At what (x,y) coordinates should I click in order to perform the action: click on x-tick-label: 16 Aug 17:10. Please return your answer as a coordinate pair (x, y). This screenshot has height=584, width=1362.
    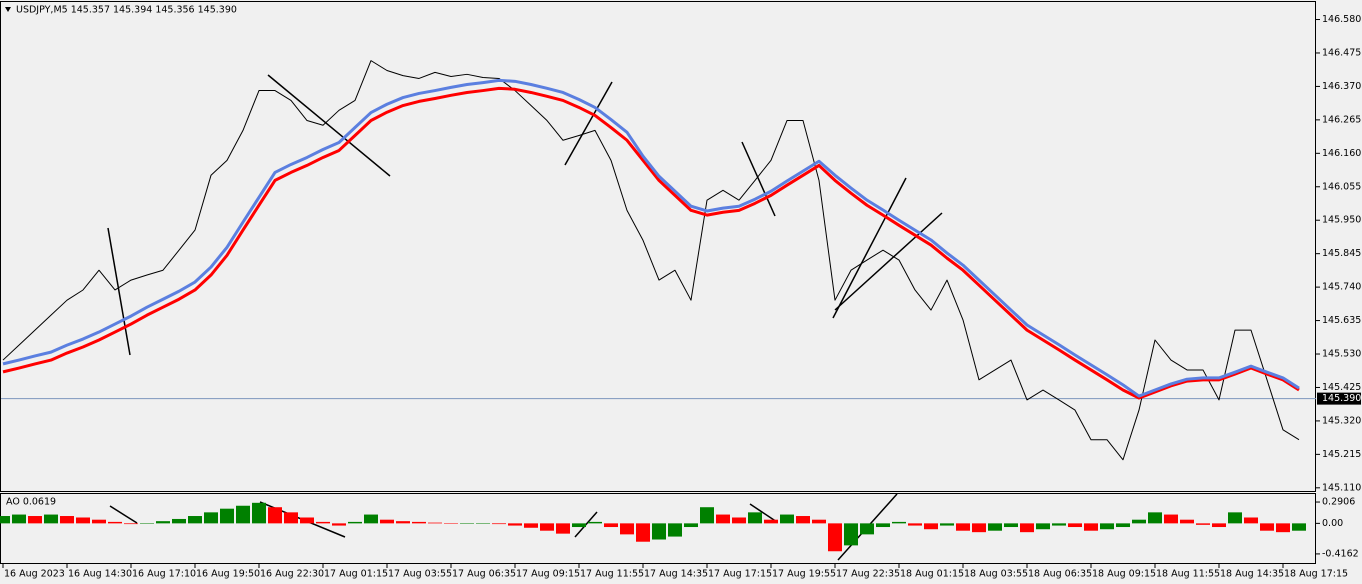
    Looking at the image, I should click on (164, 574).